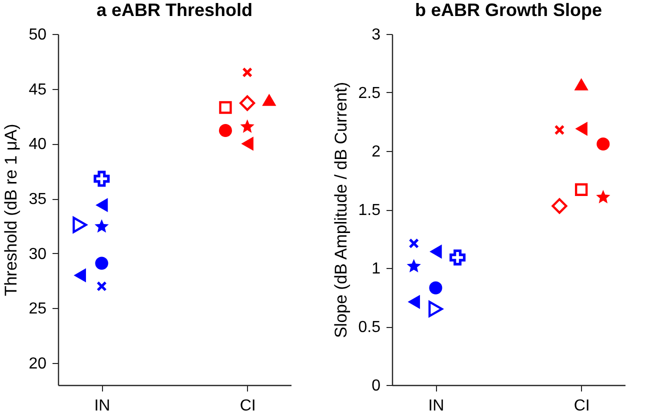  Describe the element at coordinates (369, 93) in the screenshot. I see `y-tick-label: 2.5` at that location.